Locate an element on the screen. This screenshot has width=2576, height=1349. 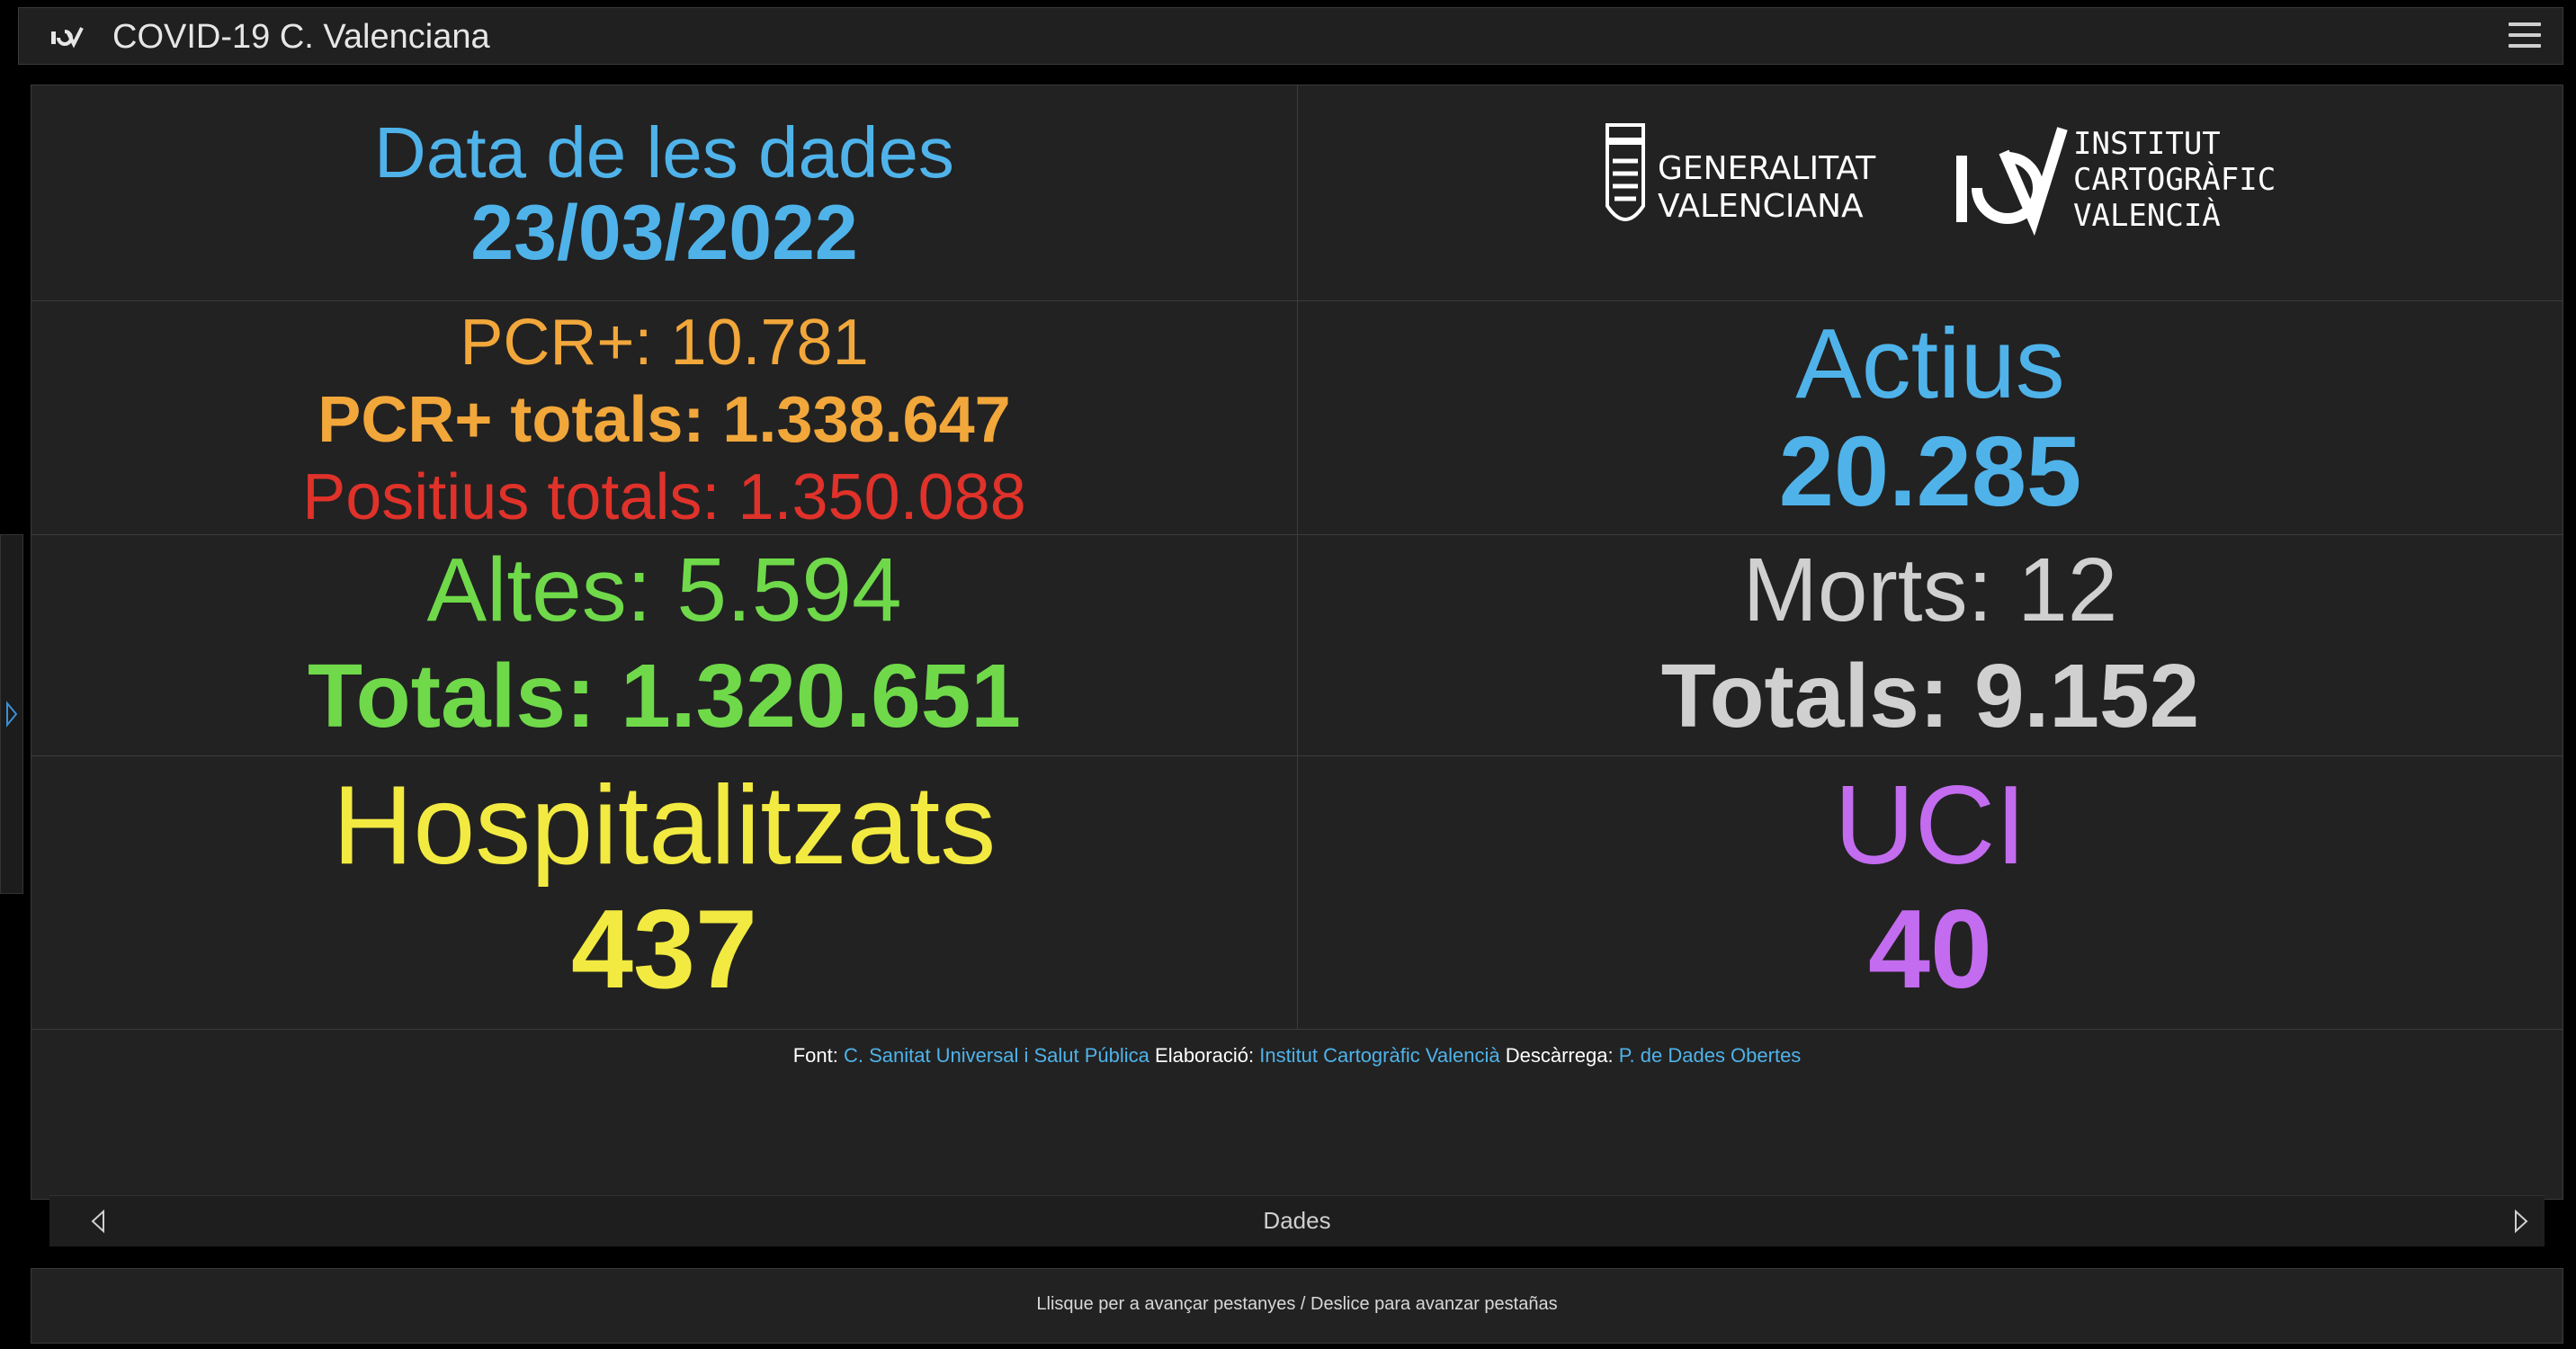
altes-card: Altes: 5.594 Totals: 1.320.651 is located at coordinates (664, 645).